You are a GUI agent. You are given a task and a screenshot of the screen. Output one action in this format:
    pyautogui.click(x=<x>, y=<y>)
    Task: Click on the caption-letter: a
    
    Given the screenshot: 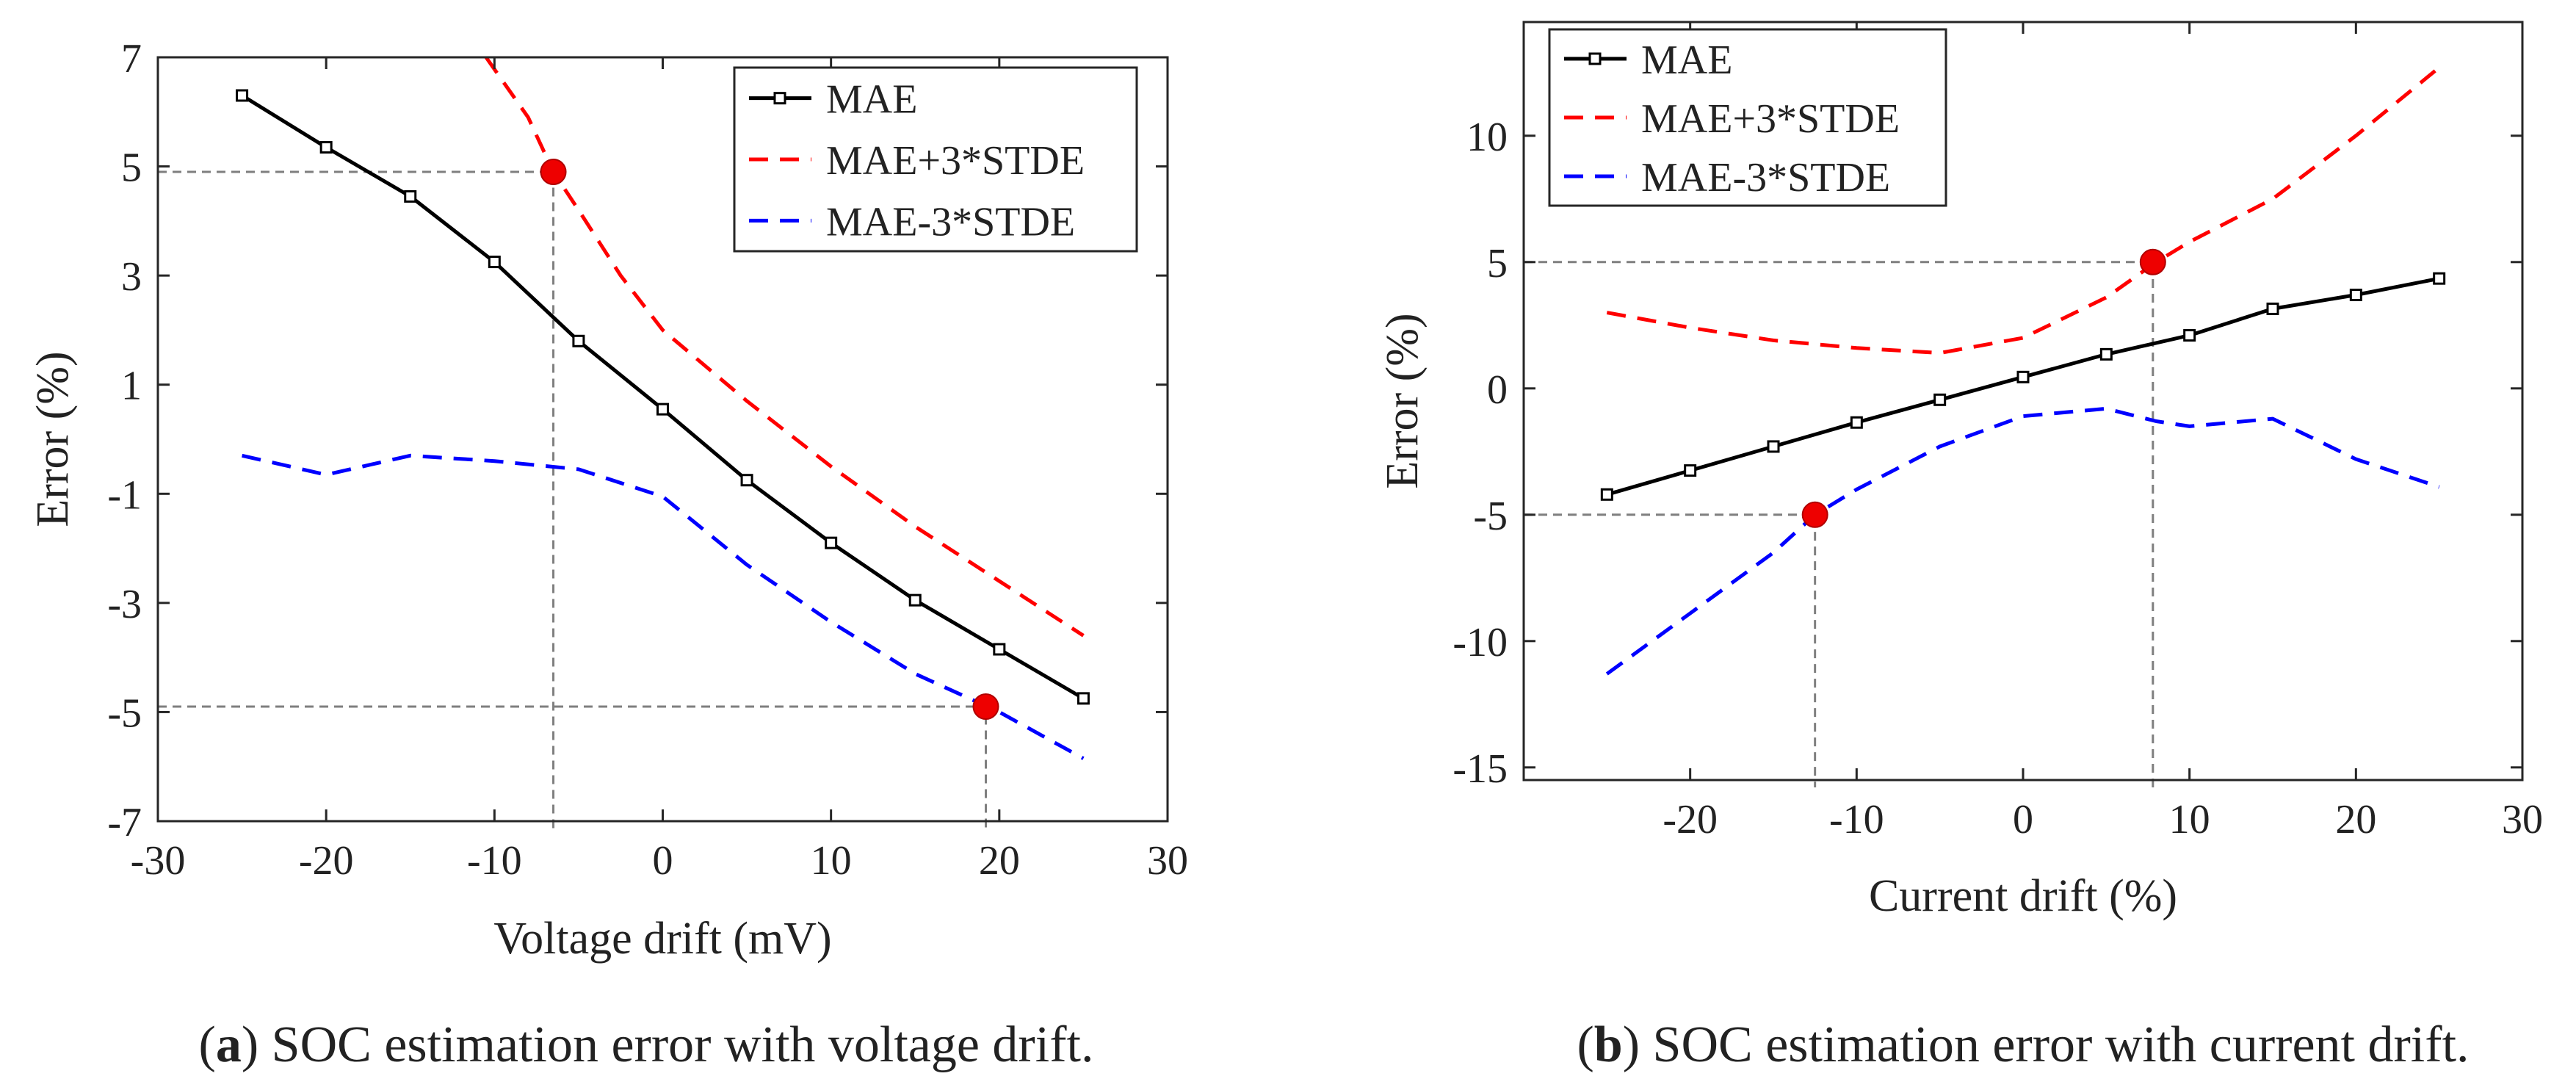 What is the action you would take?
    pyautogui.click(x=229, y=1045)
    